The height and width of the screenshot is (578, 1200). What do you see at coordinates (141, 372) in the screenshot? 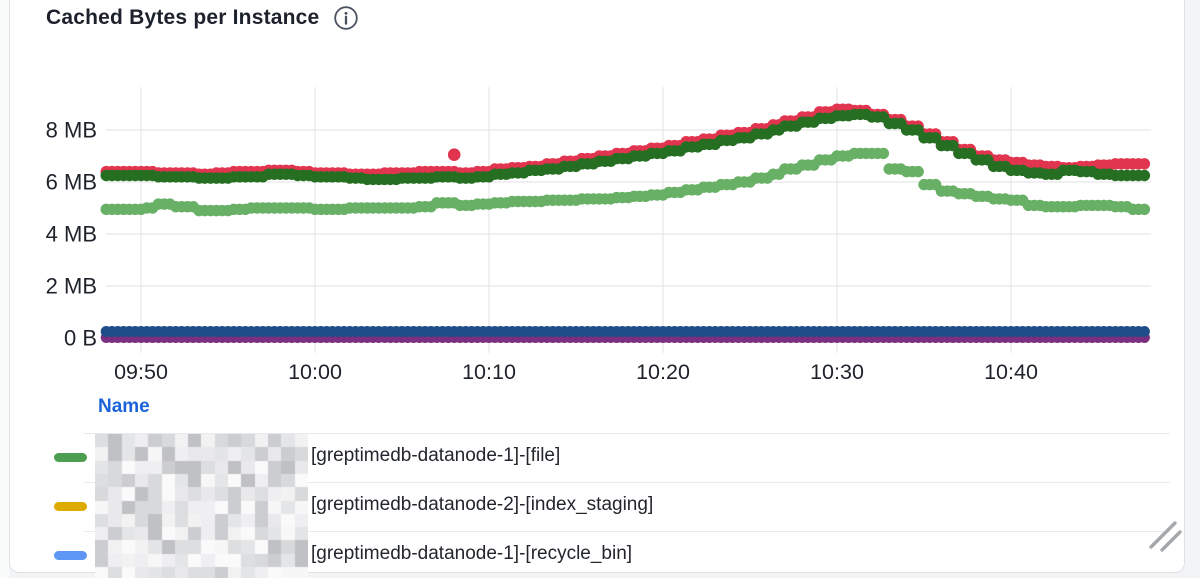
I see `svg-text: 09:50` at bounding box center [141, 372].